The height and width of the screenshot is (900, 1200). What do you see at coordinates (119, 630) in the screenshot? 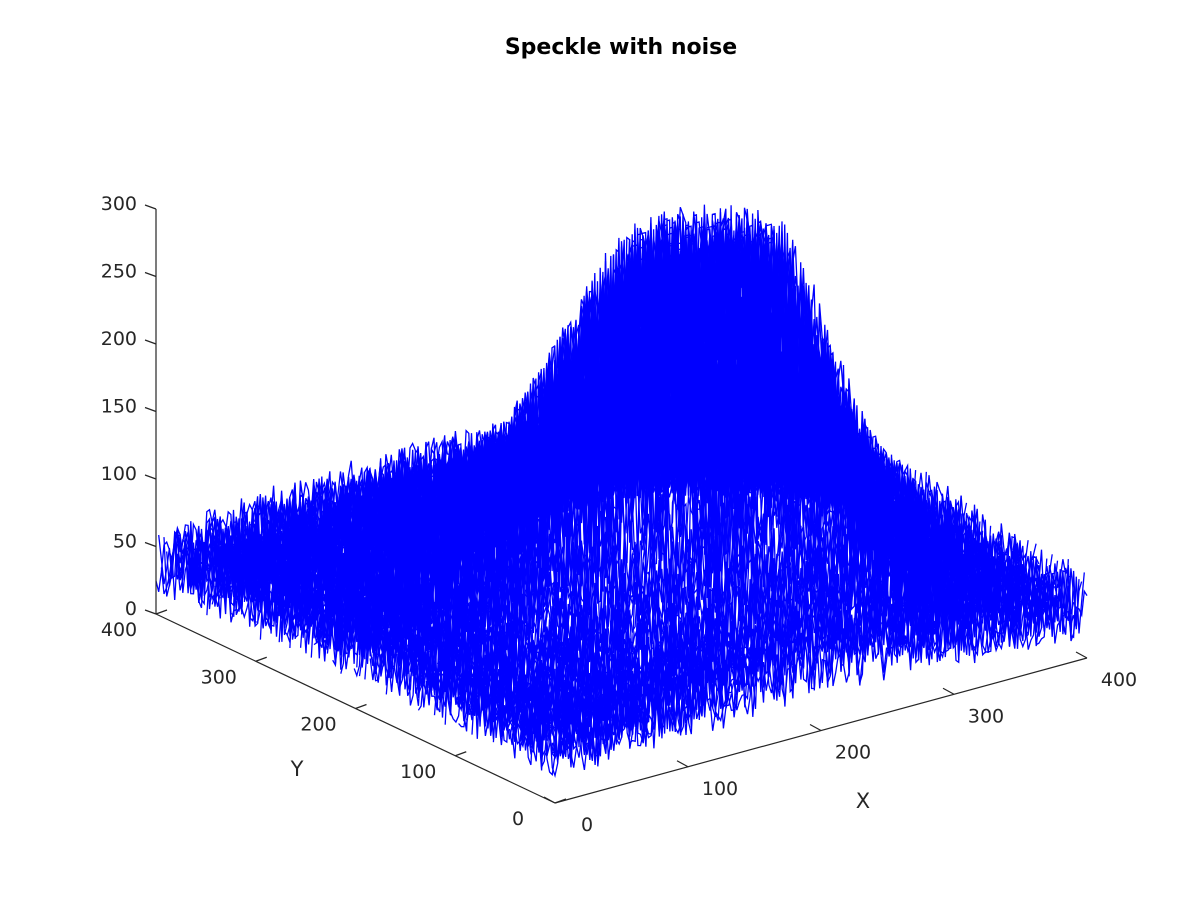
I see `y-tick-label: 400` at bounding box center [119, 630].